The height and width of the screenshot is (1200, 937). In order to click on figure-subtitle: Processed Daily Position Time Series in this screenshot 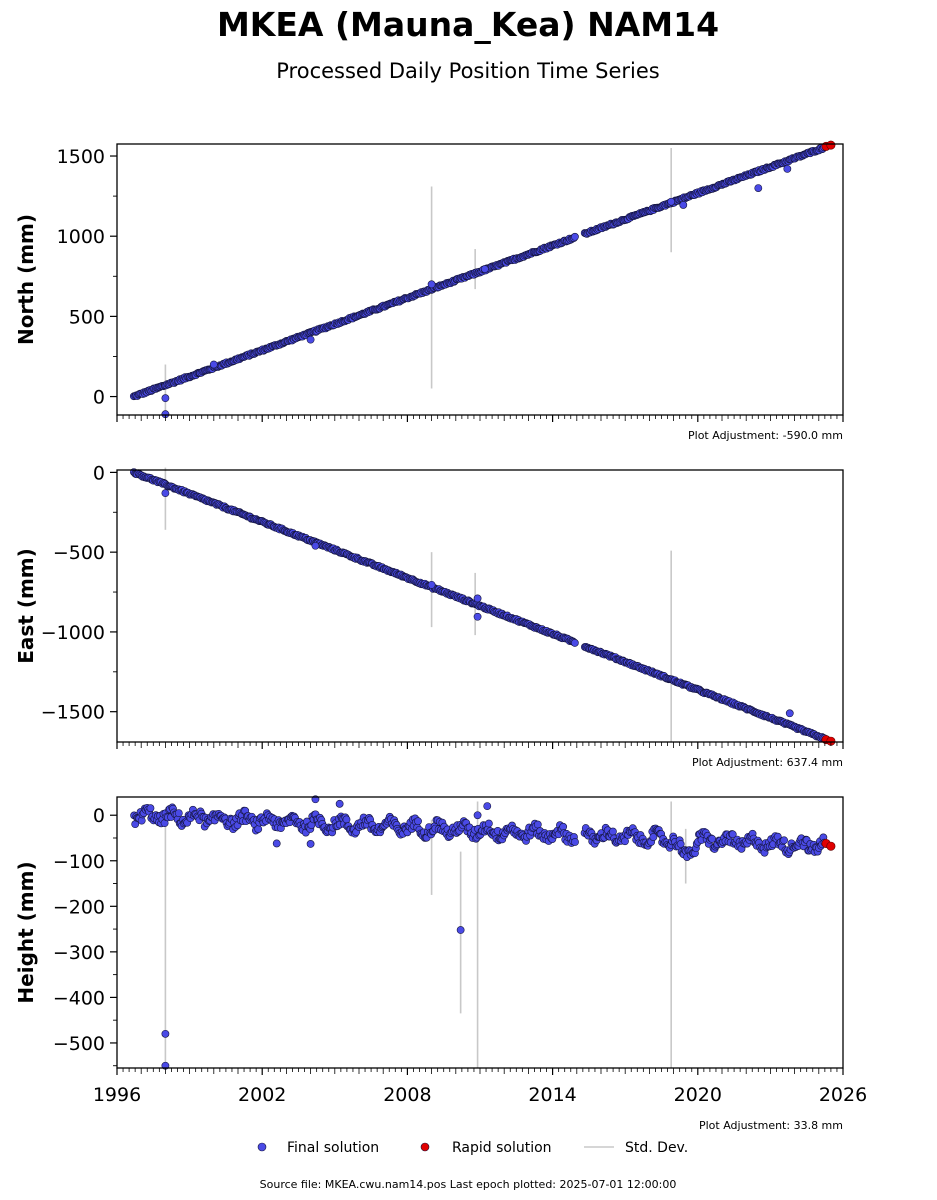, I will do `click(468, 71)`.